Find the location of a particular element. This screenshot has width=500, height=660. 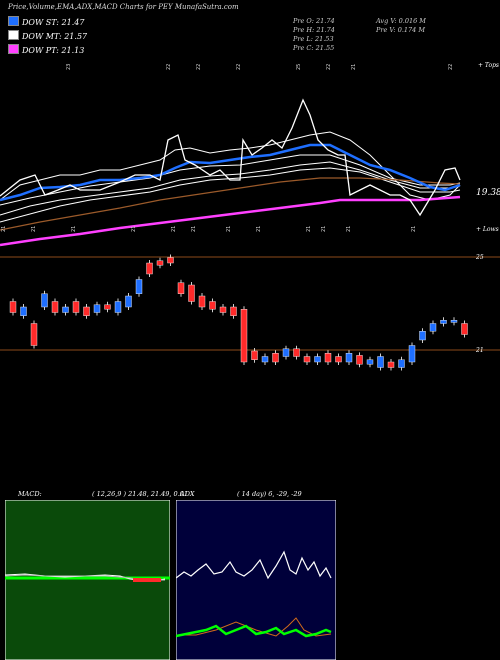

adx-panel is located at coordinates (256, 580).